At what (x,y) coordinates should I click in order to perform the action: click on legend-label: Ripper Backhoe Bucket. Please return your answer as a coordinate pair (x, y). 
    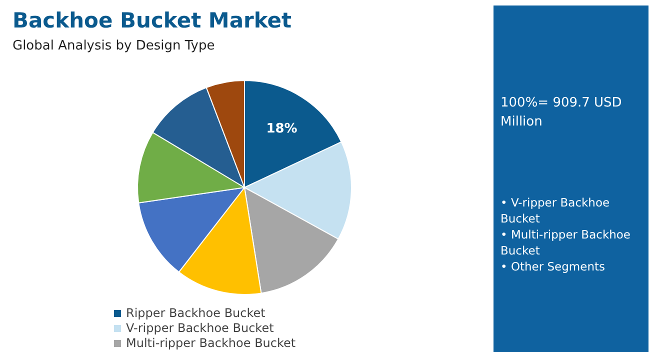
    Looking at the image, I should click on (196, 313).